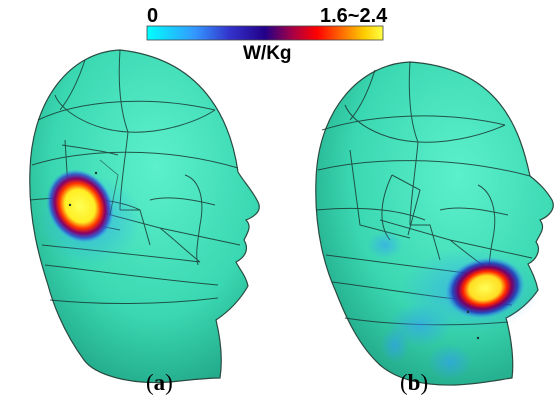 This screenshot has height=410, width=560. I want to click on colorbar-max-label: 1.6~2.4, so click(354, 16).